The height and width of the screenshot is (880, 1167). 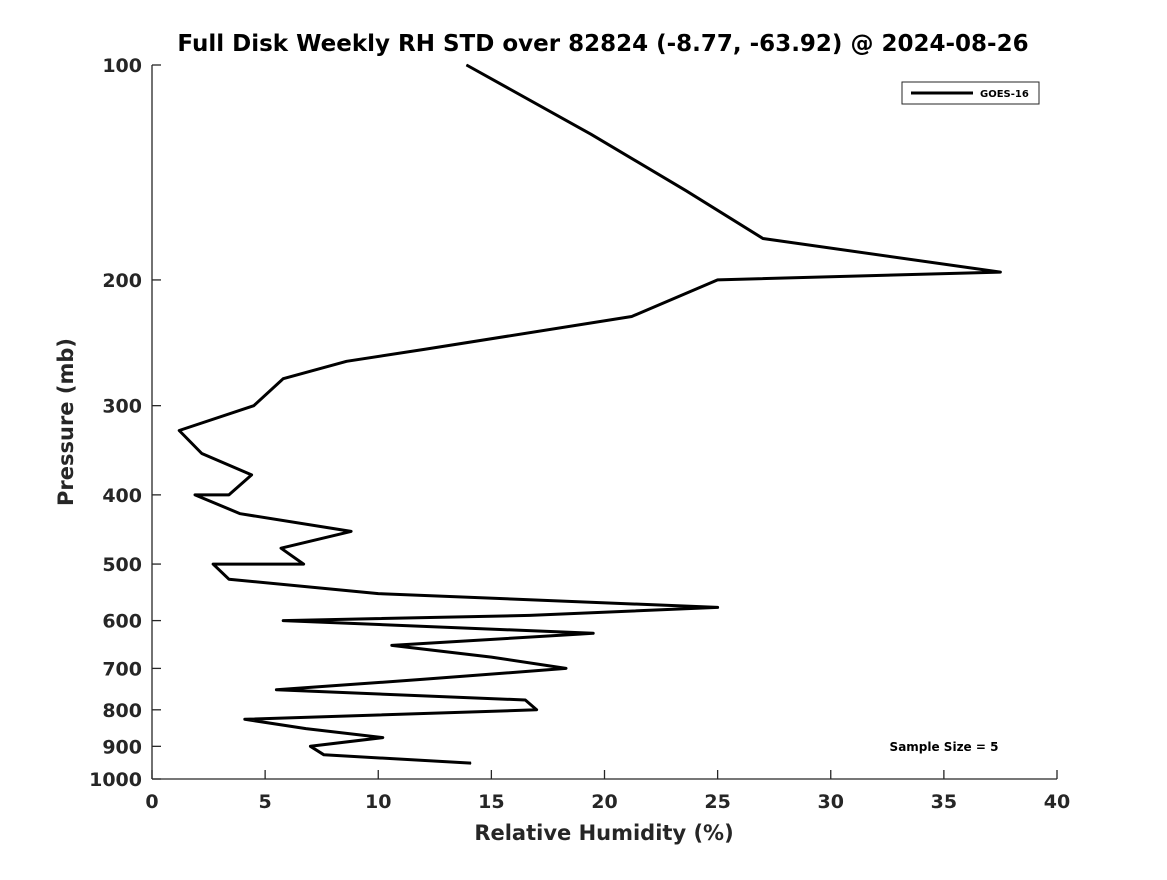 I want to click on legend: GOES-16, so click(x=970, y=93).